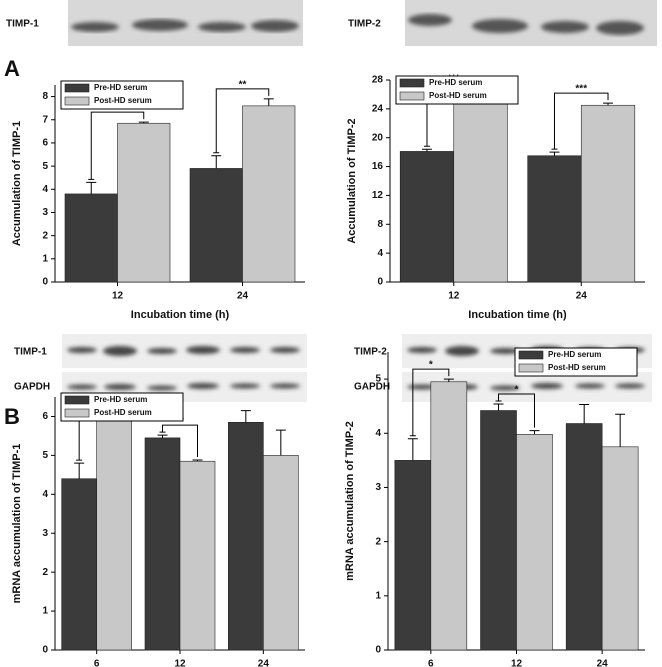 The image size is (662, 667). I want to click on significance-label: **, so click(243, 85).